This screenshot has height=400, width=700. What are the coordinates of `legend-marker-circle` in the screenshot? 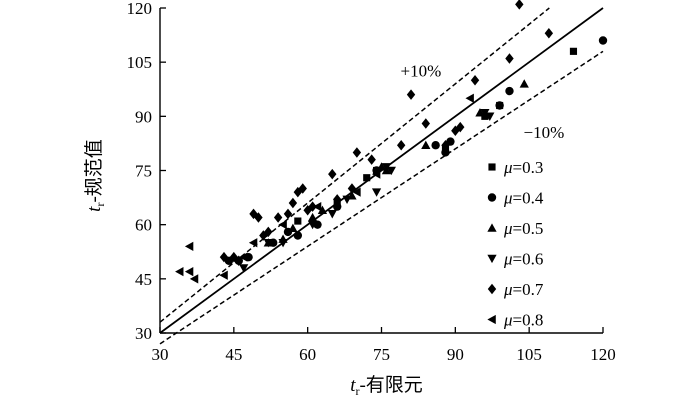 It's located at (492, 197).